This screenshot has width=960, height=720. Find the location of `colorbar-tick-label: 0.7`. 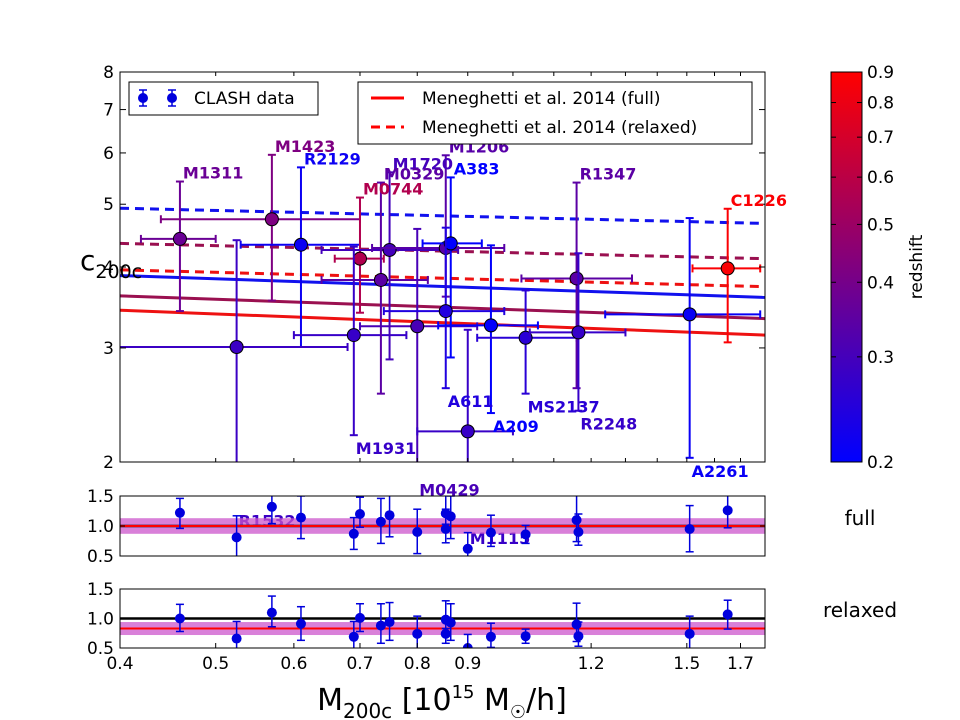

colorbar-tick-label: 0.7 is located at coordinates (880, 138).